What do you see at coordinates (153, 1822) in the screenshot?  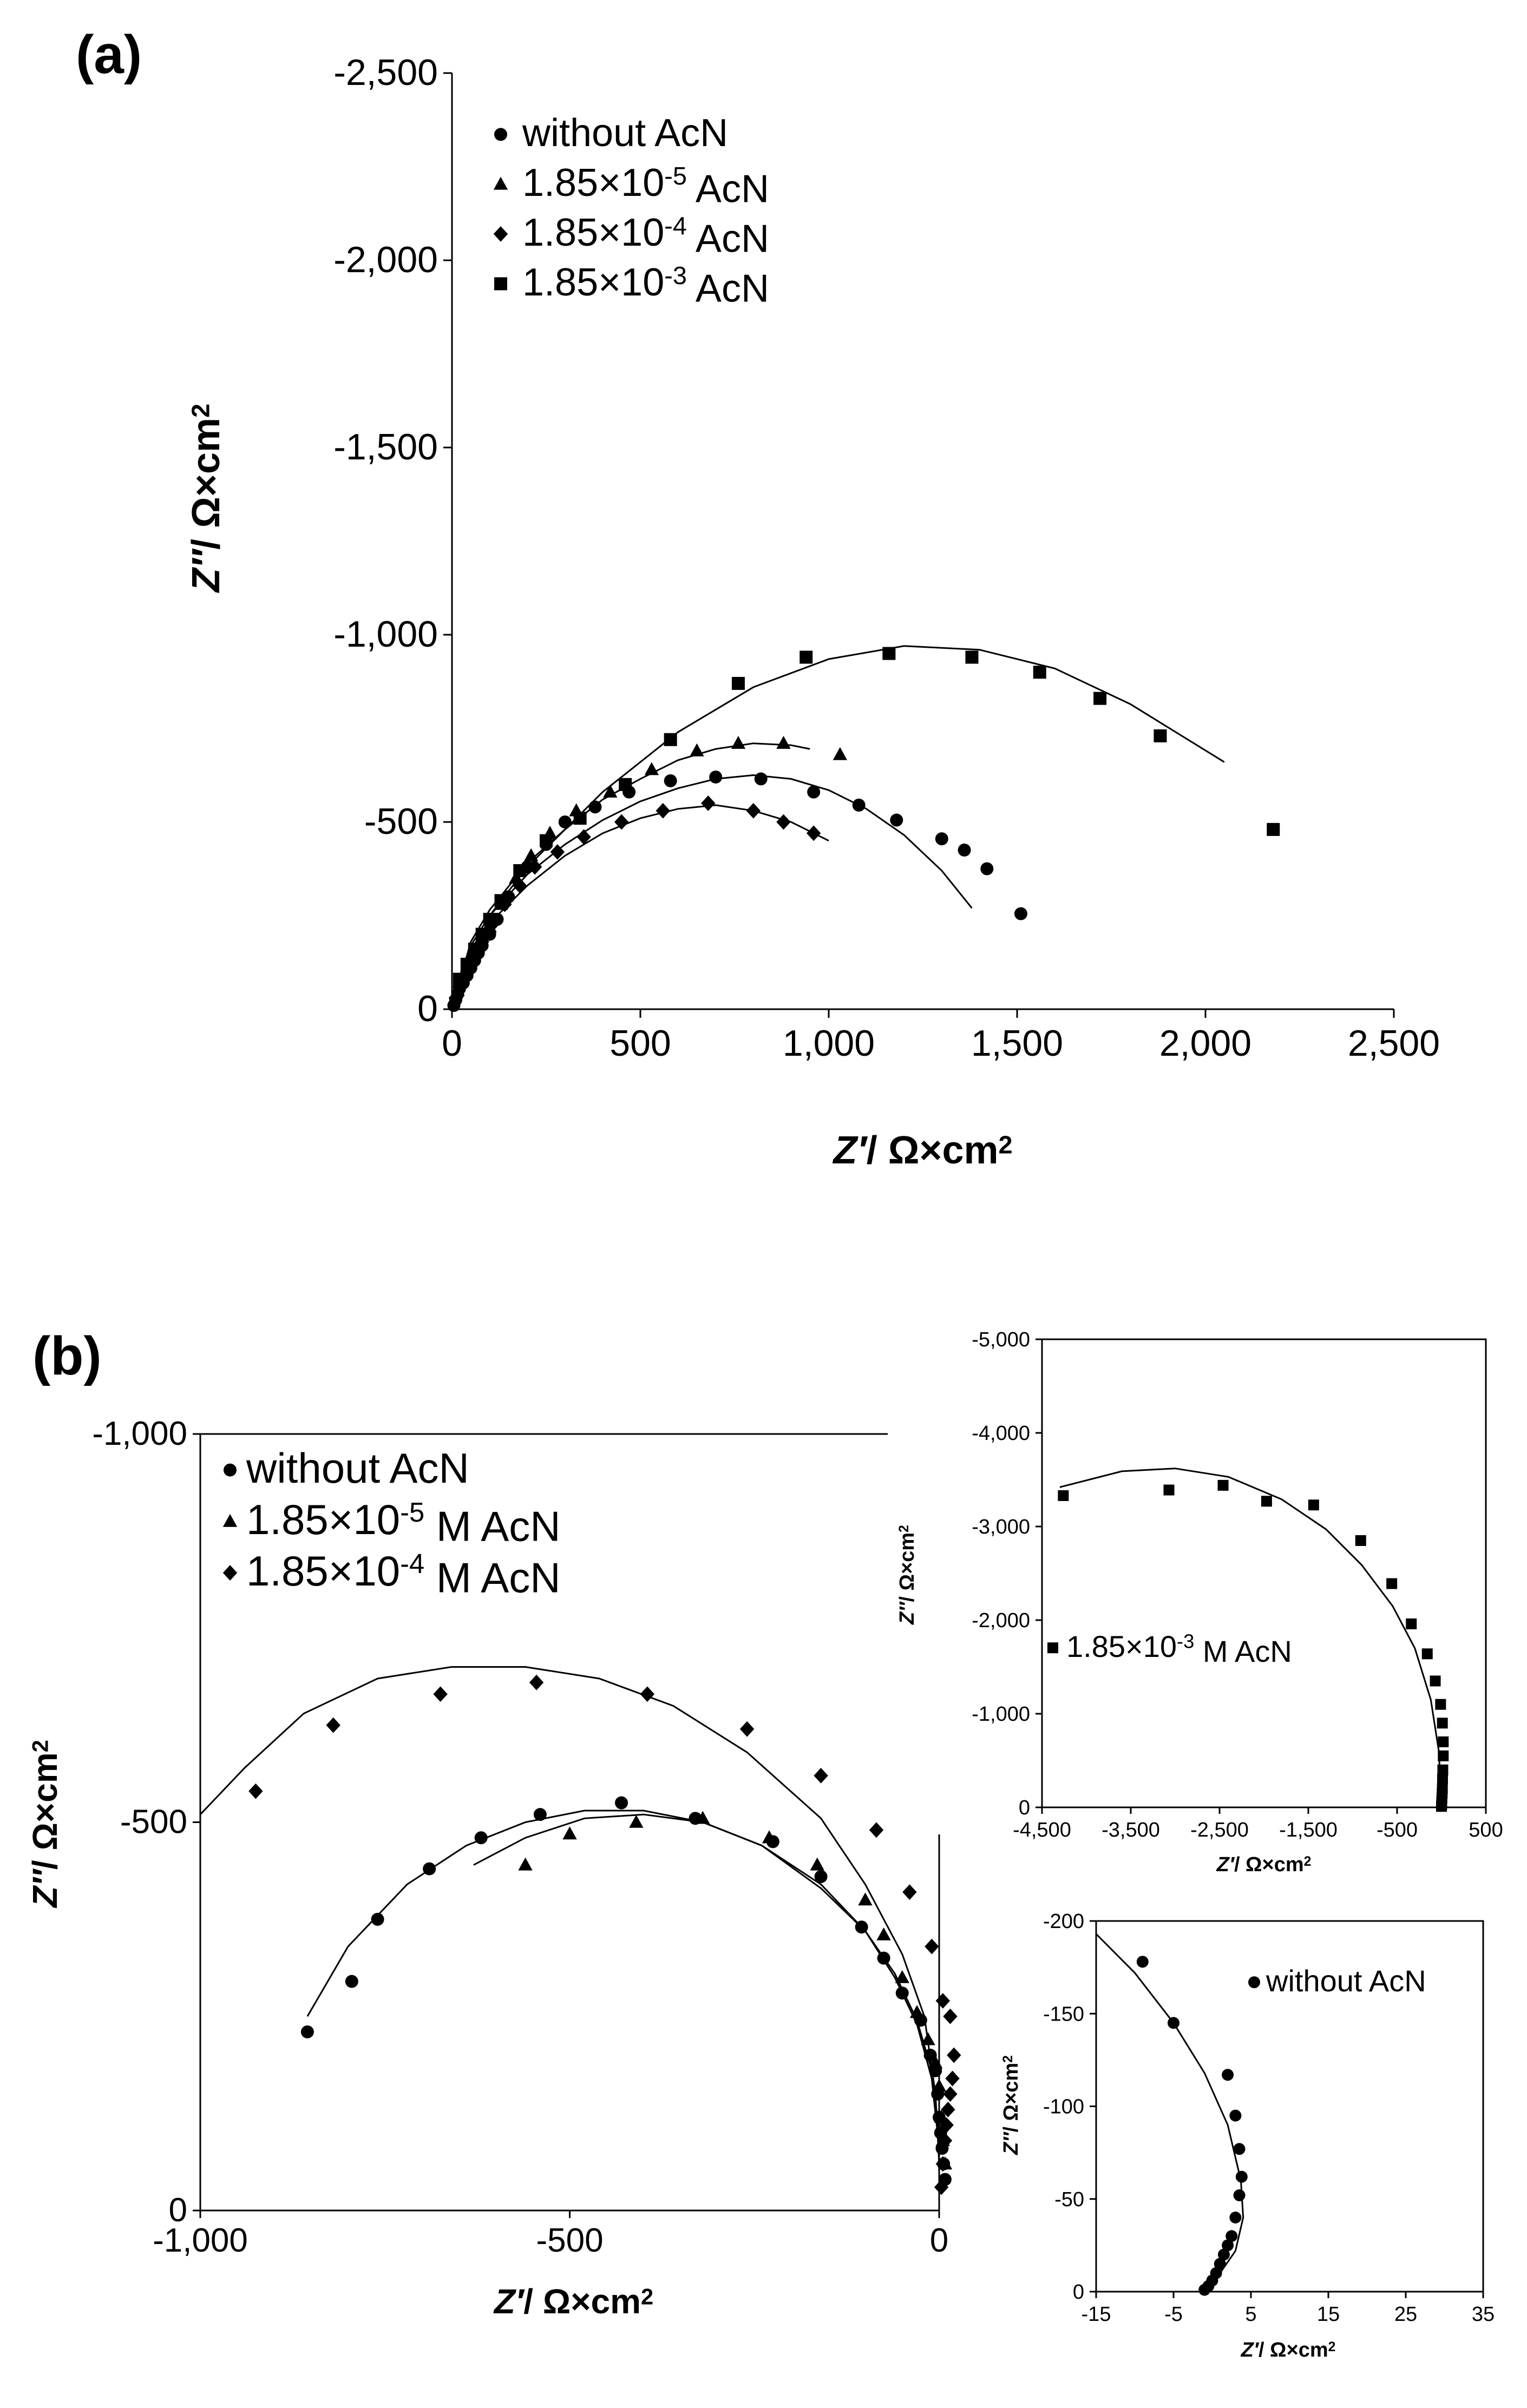 I see `y-tick-label: -500` at bounding box center [153, 1822].